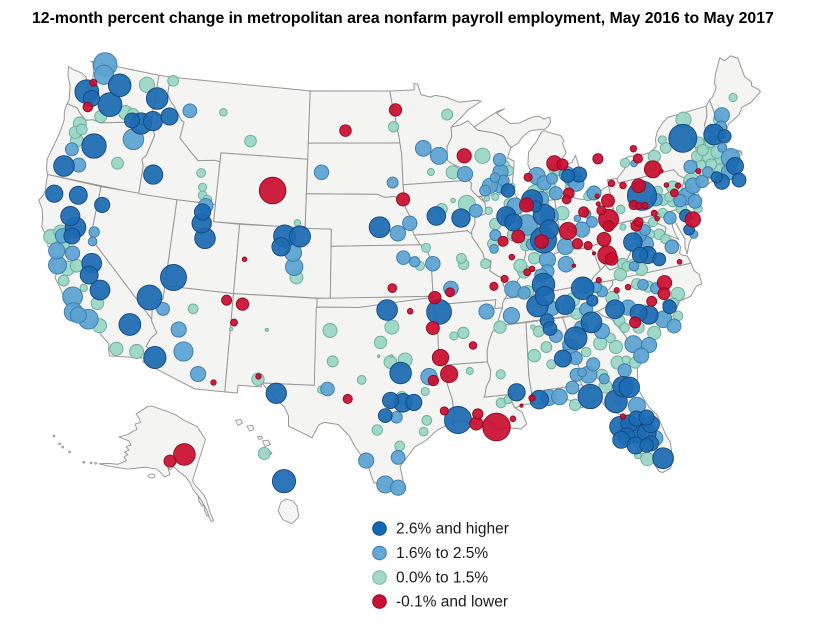 This screenshot has height=630, width=828. What do you see at coordinates (442, 553) in the screenshot?
I see `svg-text: 1.6% to 2.5%` at bounding box center [442, 553].